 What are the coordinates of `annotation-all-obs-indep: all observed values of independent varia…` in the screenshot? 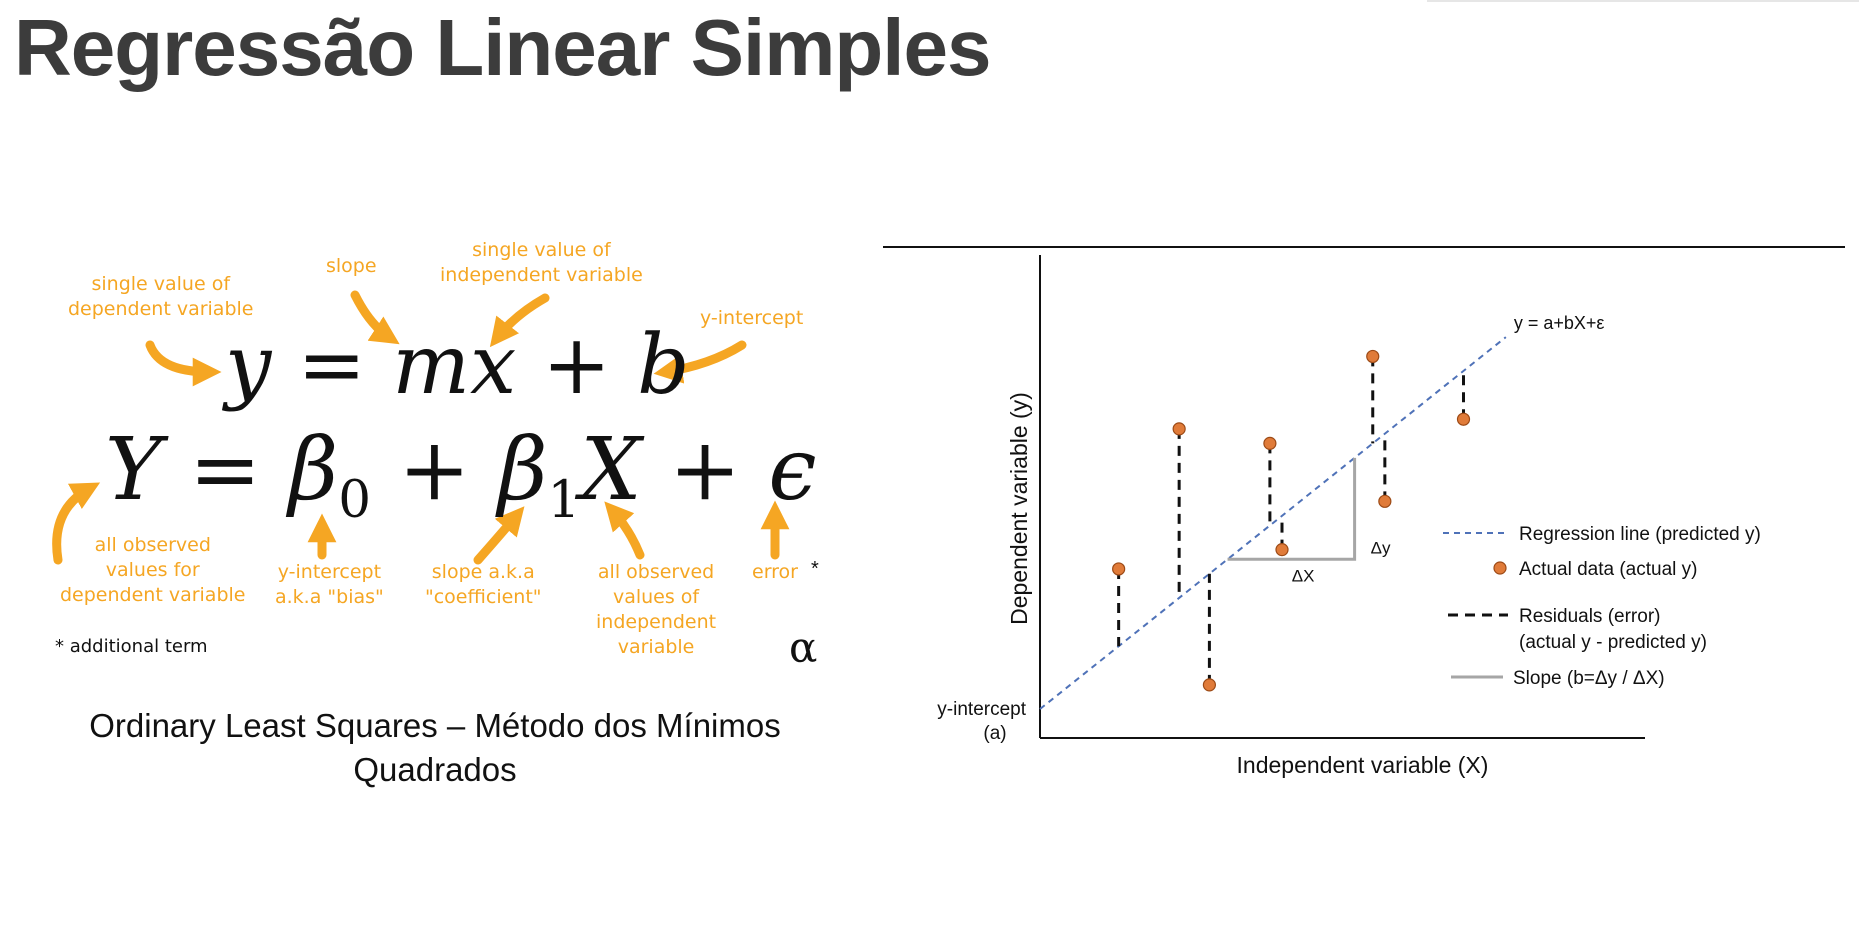 It's located at (656, 609).